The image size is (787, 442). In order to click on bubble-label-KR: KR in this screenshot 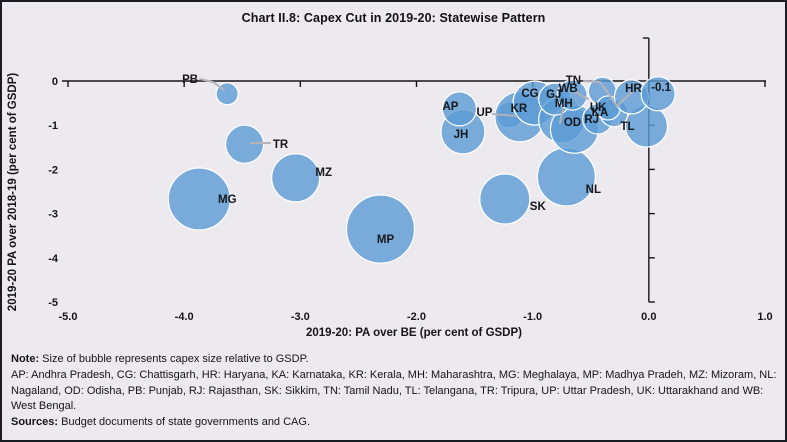, I will do `click(519, 109)`.